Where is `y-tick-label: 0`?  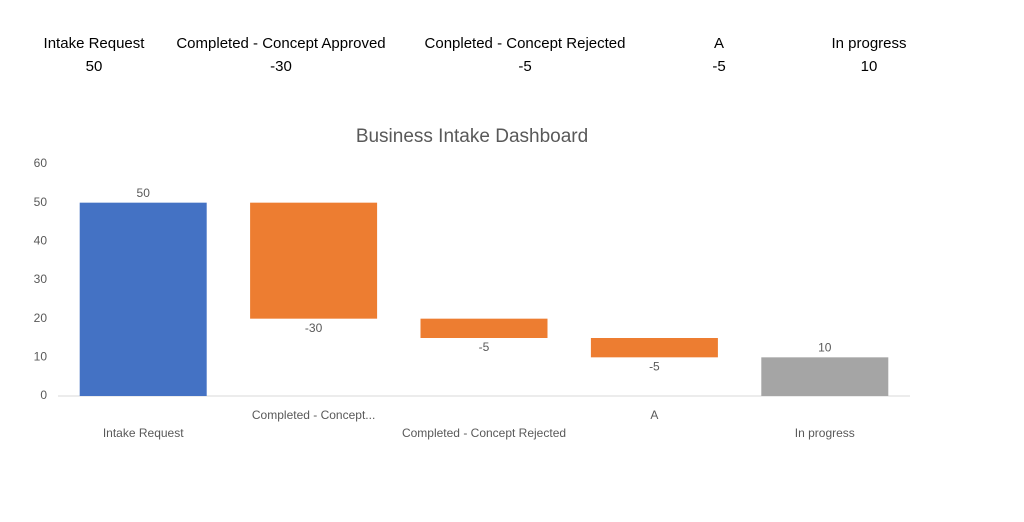
y-tick-label: 0 is located at coordinates (43, 395).